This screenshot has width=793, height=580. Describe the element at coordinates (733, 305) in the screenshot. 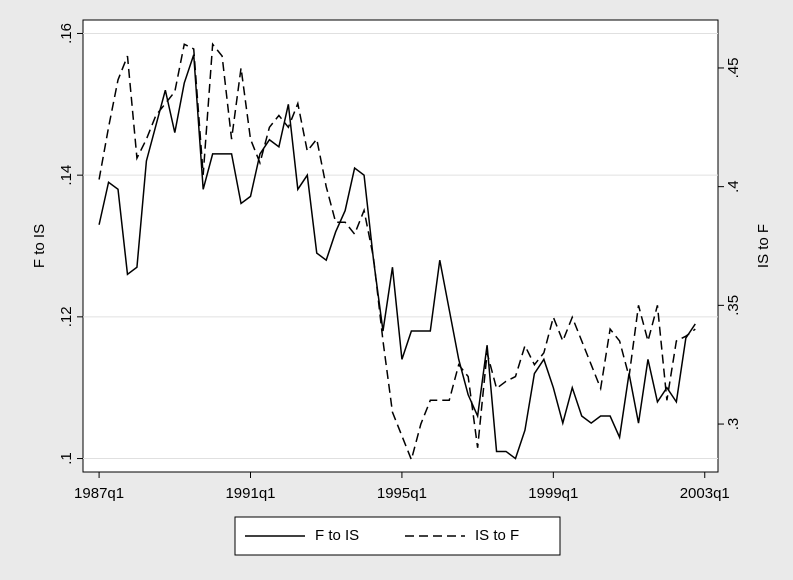

I see `y2-tick-label: .35` at that location.